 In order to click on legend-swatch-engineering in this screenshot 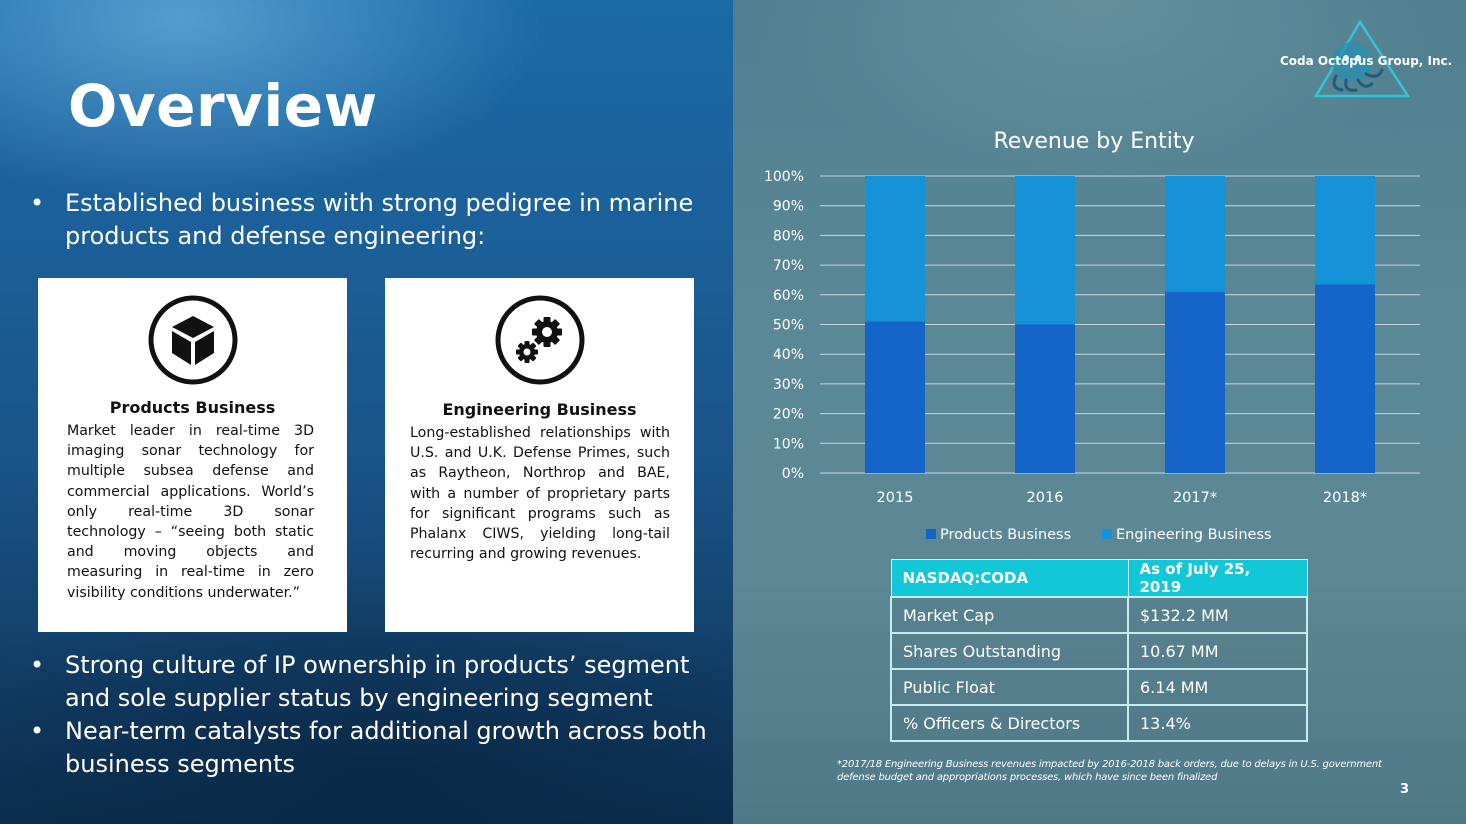, I will do `click(1107, 534)`.